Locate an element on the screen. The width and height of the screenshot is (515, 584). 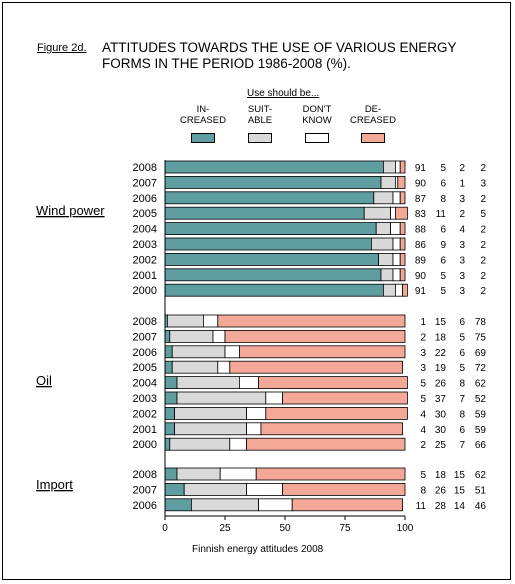
group-label-wind-power: Wind power is located at coordinates (70, 210).